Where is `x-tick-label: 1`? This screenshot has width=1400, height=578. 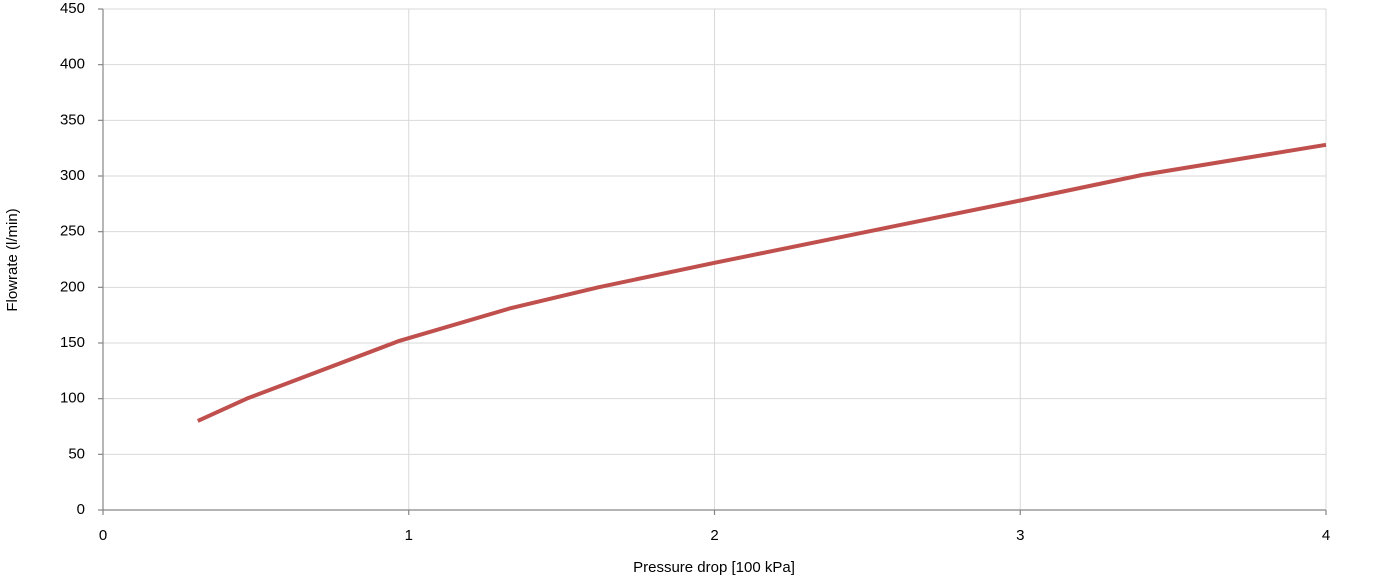 x-tick-label: 1 is located at coordinates (409, 535).